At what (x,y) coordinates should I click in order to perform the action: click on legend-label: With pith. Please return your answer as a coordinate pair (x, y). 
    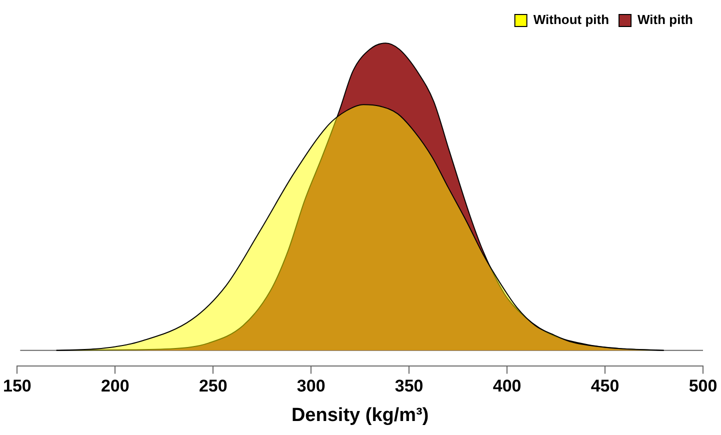
    Looking at the image, I should click on (666, 20).